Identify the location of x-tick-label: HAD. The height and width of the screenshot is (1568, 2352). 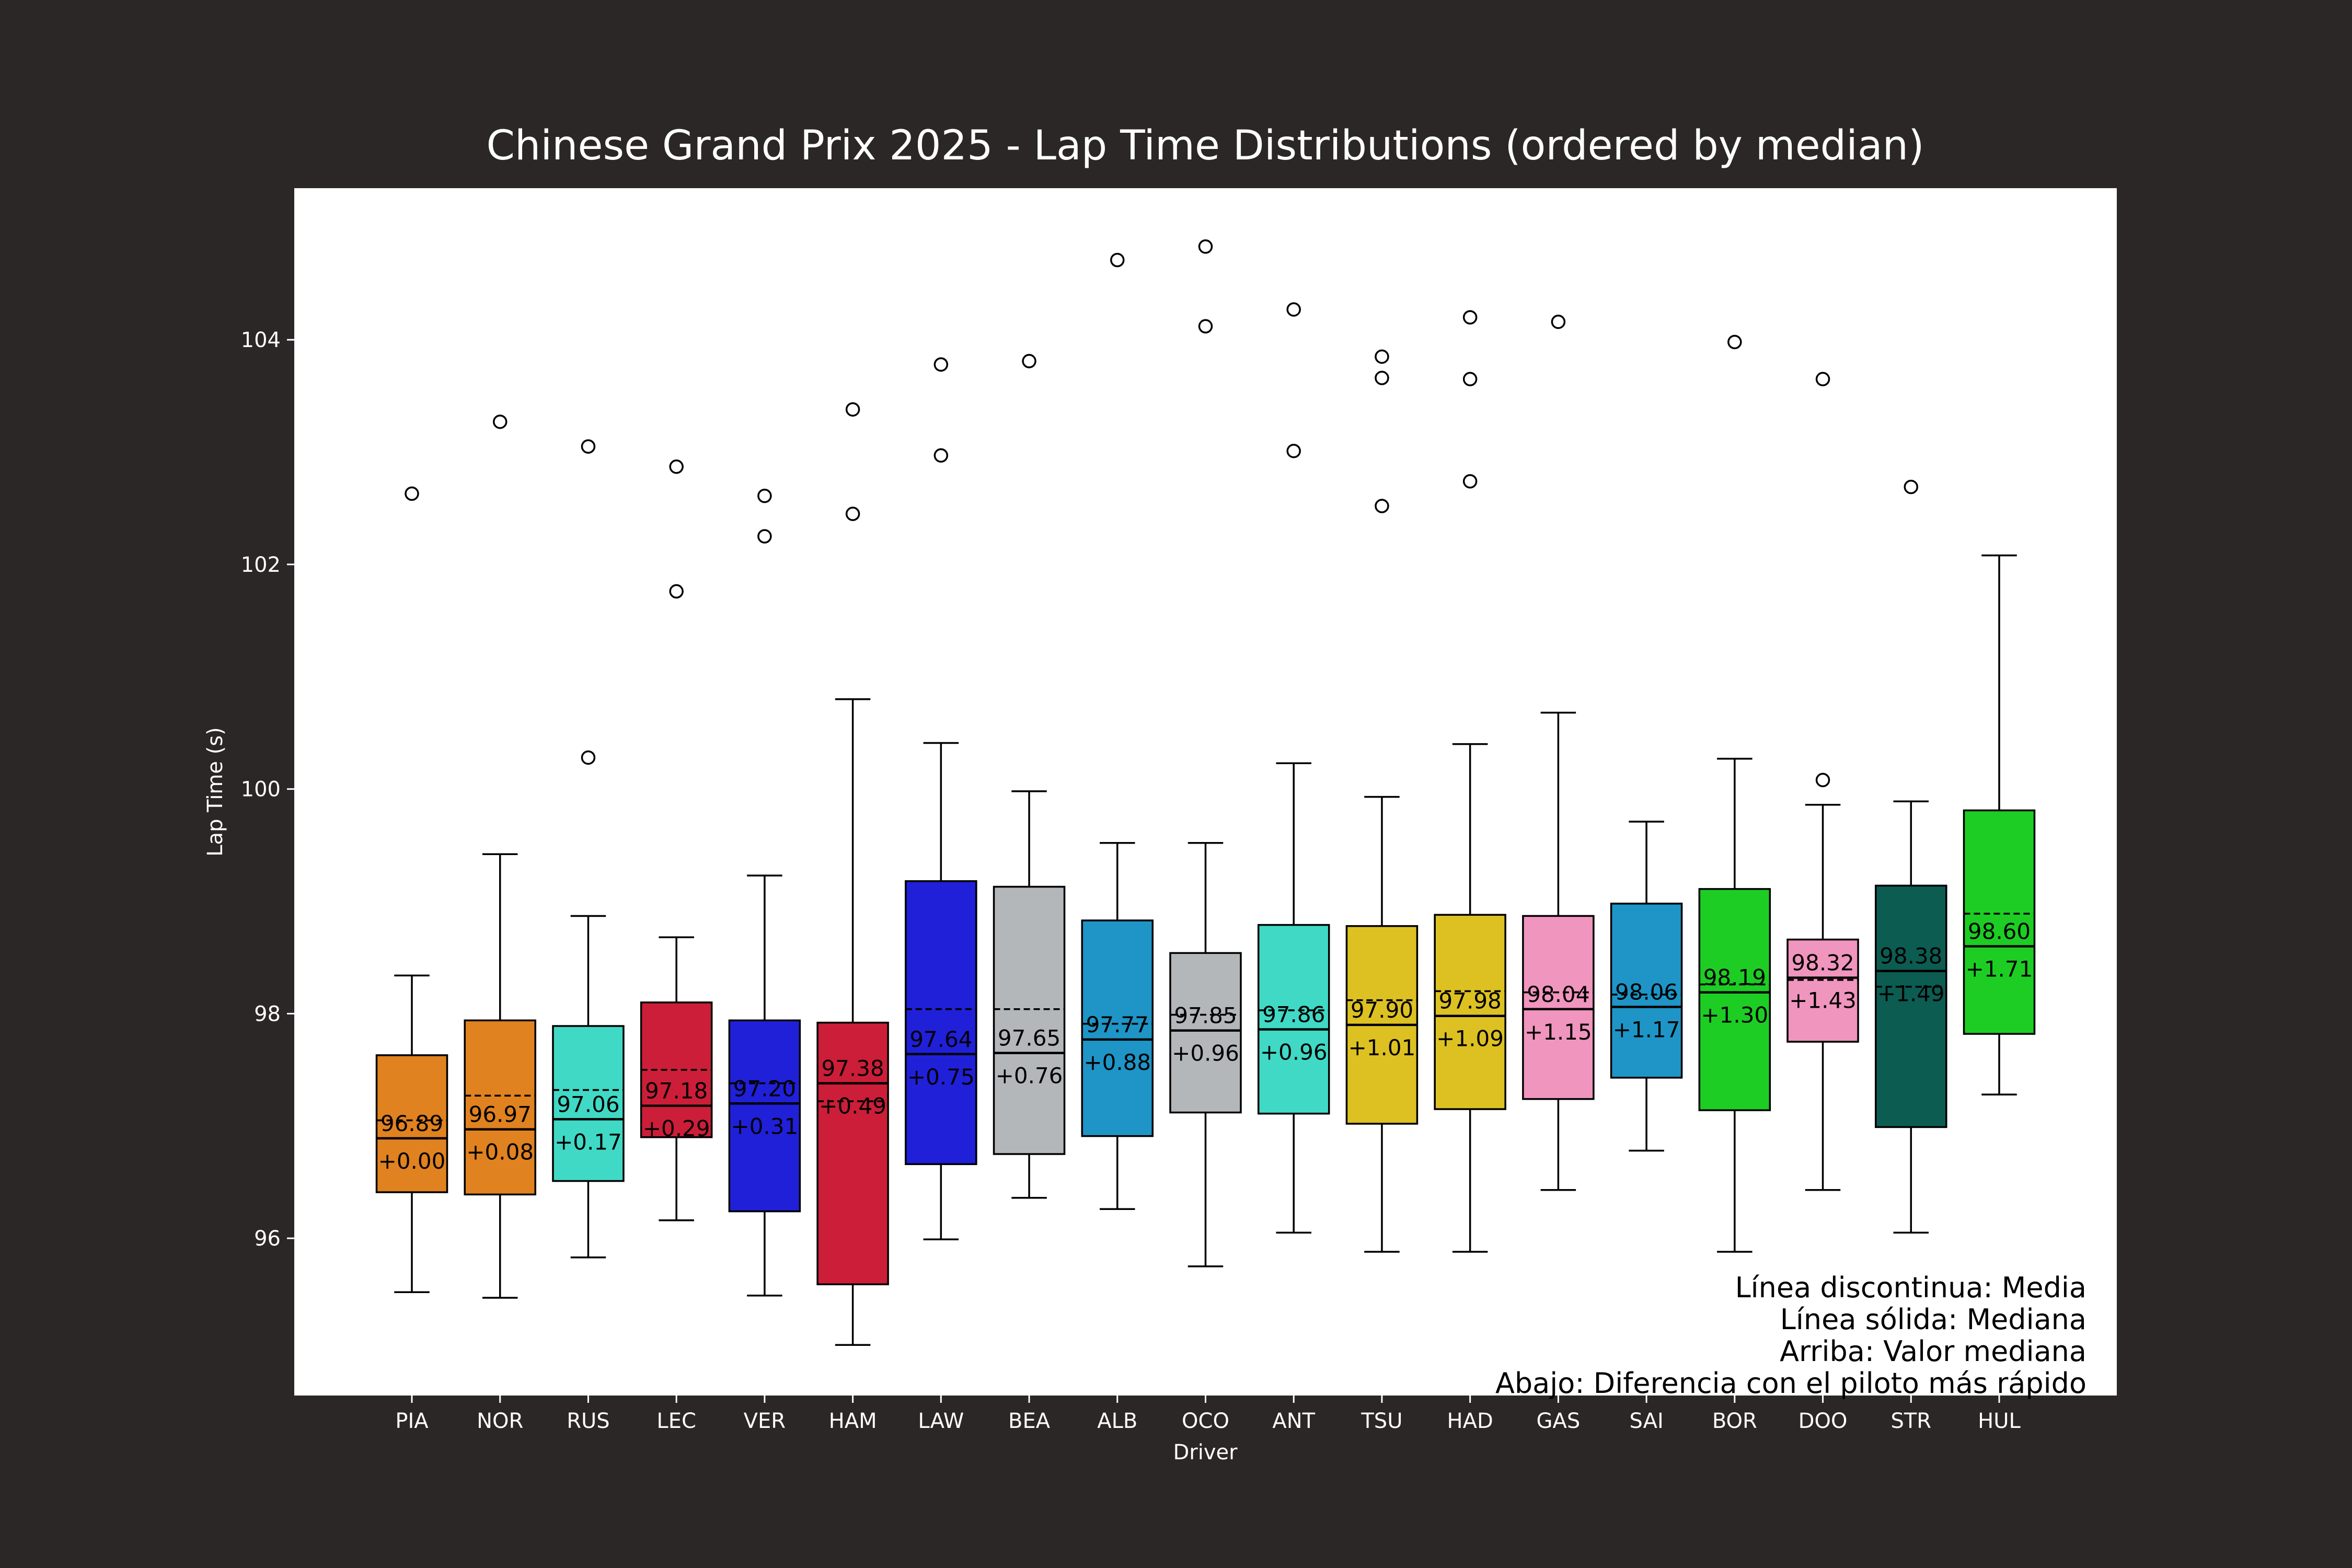
(1470, 1421).